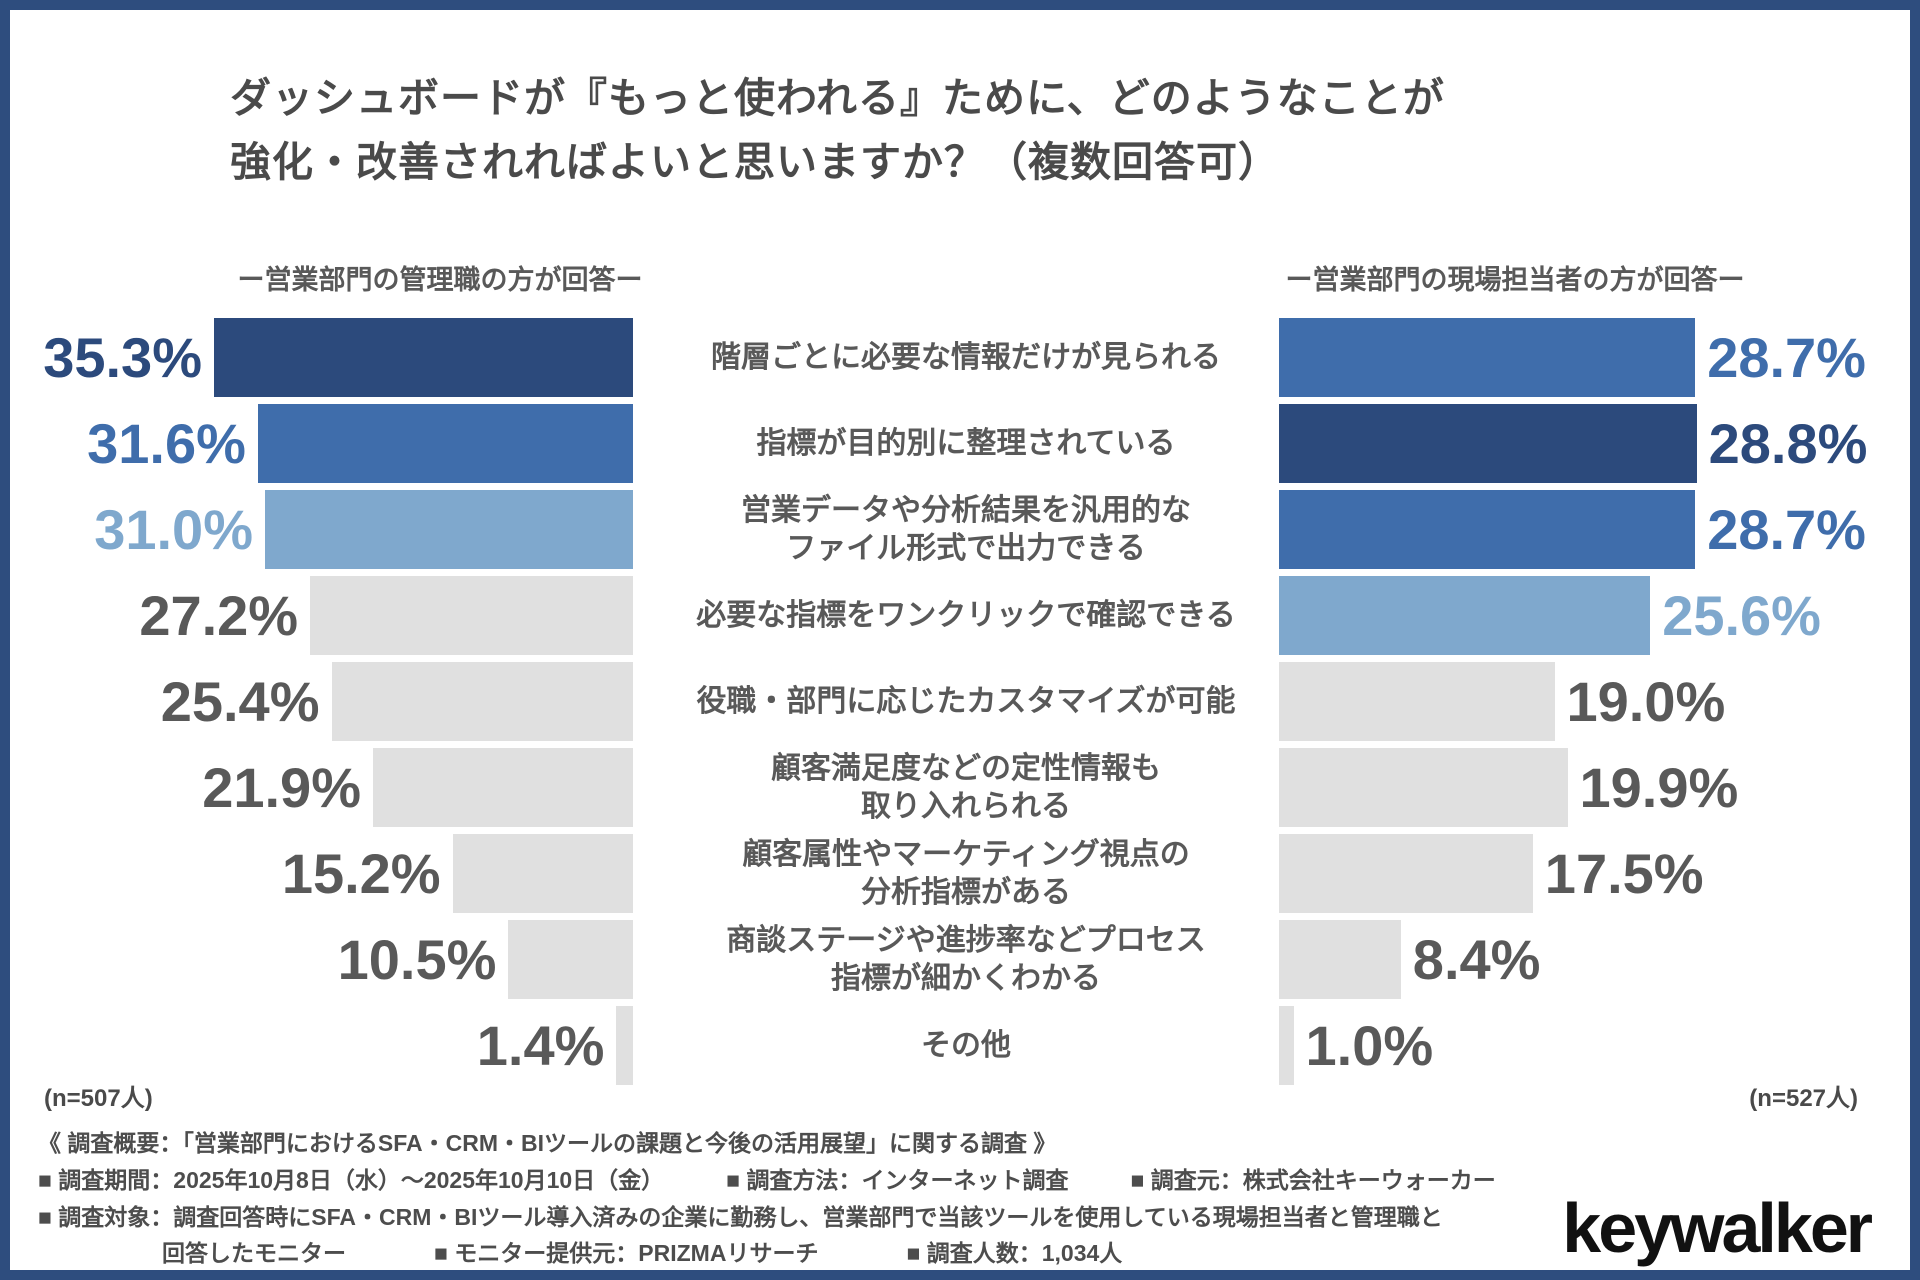 The height and width of the screenshot is (1280, 1920). What do you see at coordinates (1014, 1253) in the screenshot?
I see `survey-meta-item: ■ 調査人数：1,034人` at bounding box center [1014, 1253].